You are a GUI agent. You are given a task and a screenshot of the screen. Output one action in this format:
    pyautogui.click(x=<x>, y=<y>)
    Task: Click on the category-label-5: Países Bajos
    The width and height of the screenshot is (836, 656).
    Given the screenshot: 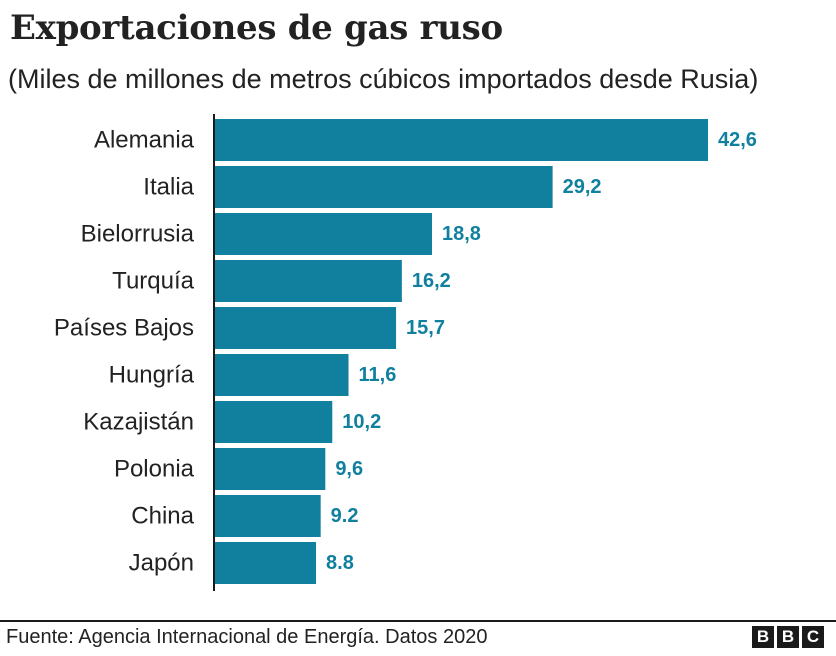 What is the action you would take?
    pyautogui.click(x=124, y=328)
    